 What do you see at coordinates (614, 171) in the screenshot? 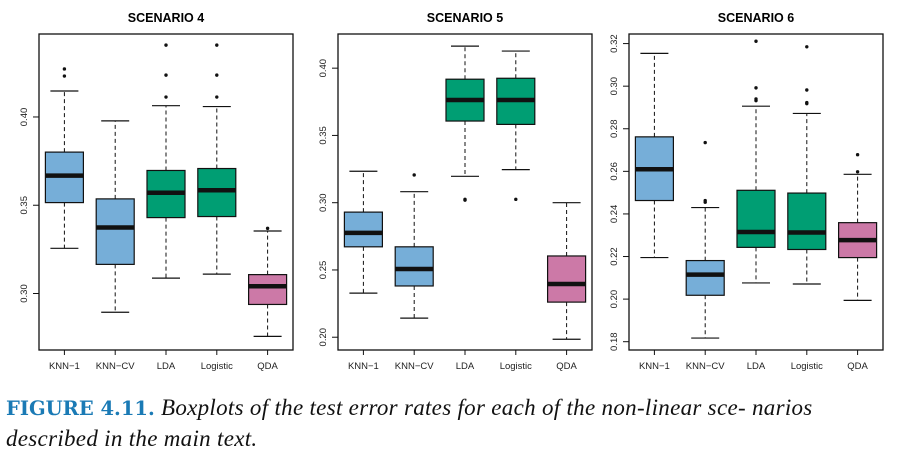
I see `y-tick-label: 0.26` at bounding box center [614, 171].